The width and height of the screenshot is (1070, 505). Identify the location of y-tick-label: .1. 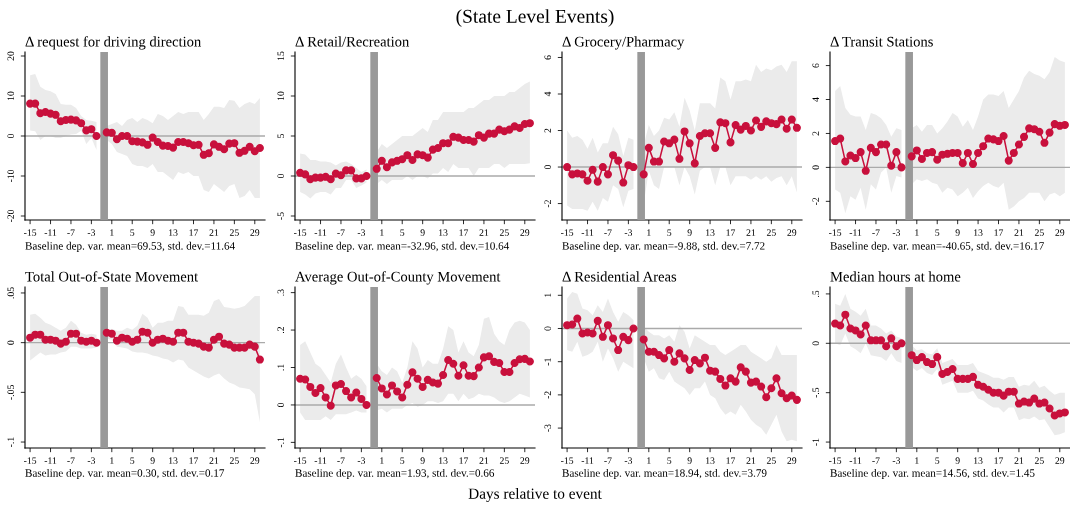
(281, 367).